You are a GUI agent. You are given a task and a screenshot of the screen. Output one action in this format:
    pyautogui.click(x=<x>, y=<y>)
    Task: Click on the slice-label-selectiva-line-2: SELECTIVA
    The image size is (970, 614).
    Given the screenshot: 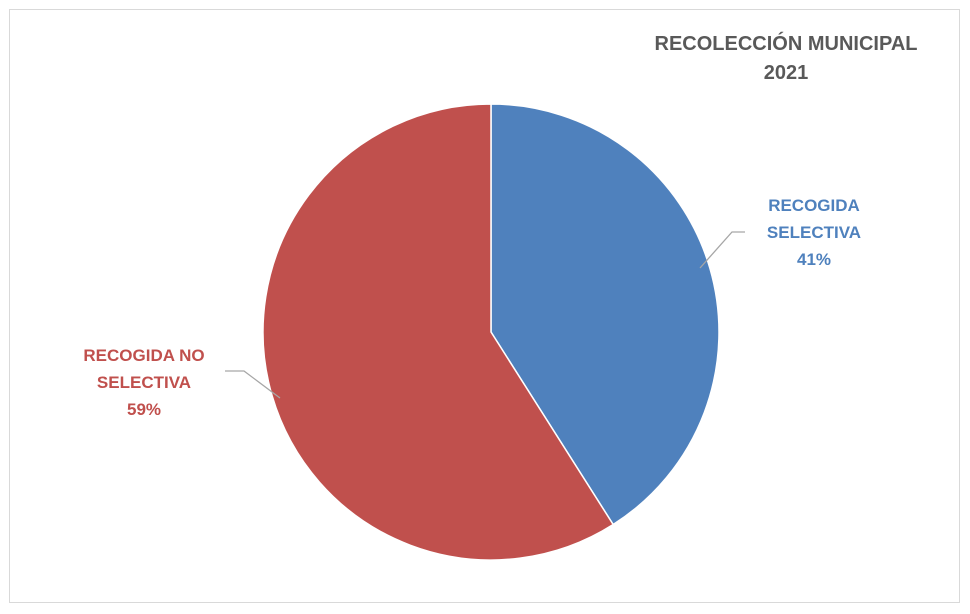 What is the action you would take?
    pyautogui.click(x=814, y=232)
    